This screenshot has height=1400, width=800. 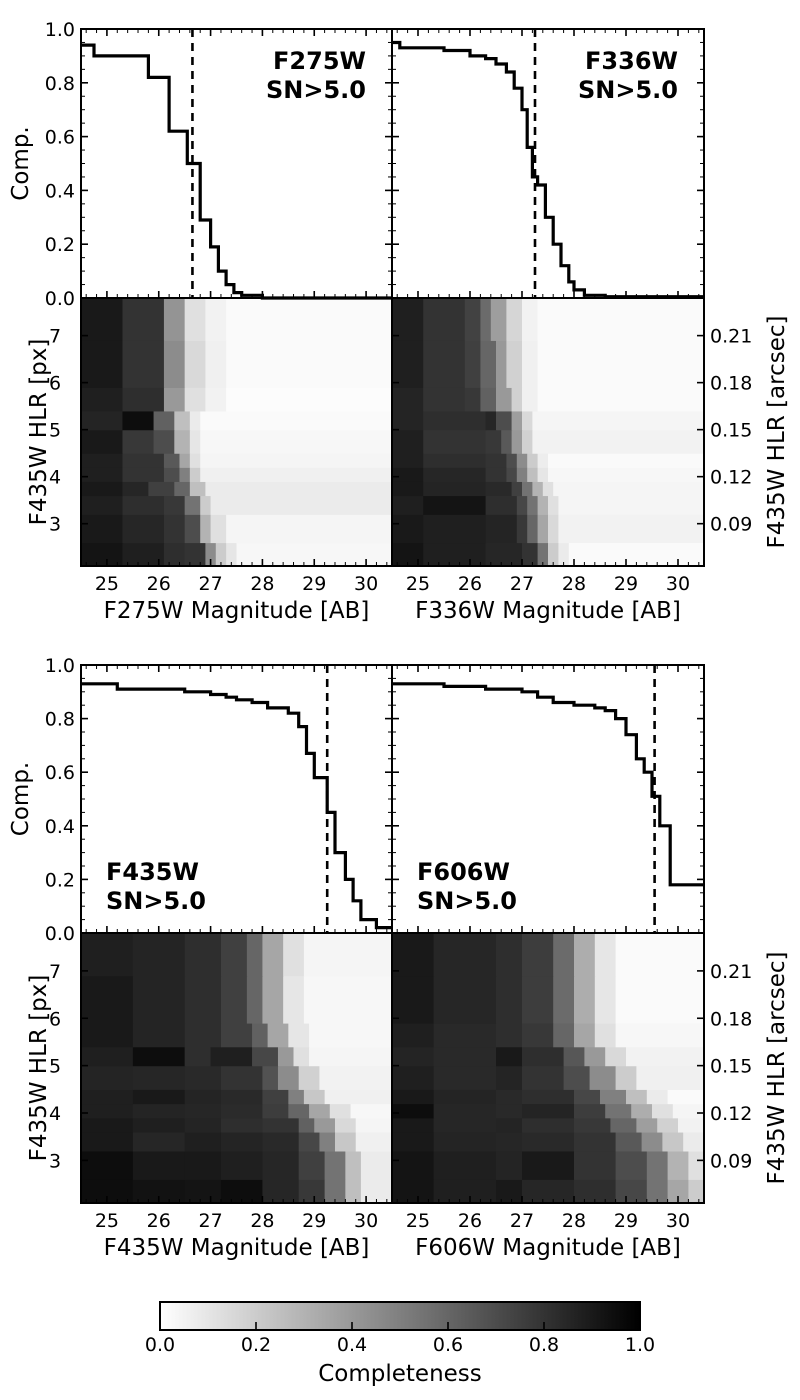 What do you see at coordinates (631, 61) in the screenshot?
I see `f336w-filter-label: F336W` at bounding box center [631, 61].